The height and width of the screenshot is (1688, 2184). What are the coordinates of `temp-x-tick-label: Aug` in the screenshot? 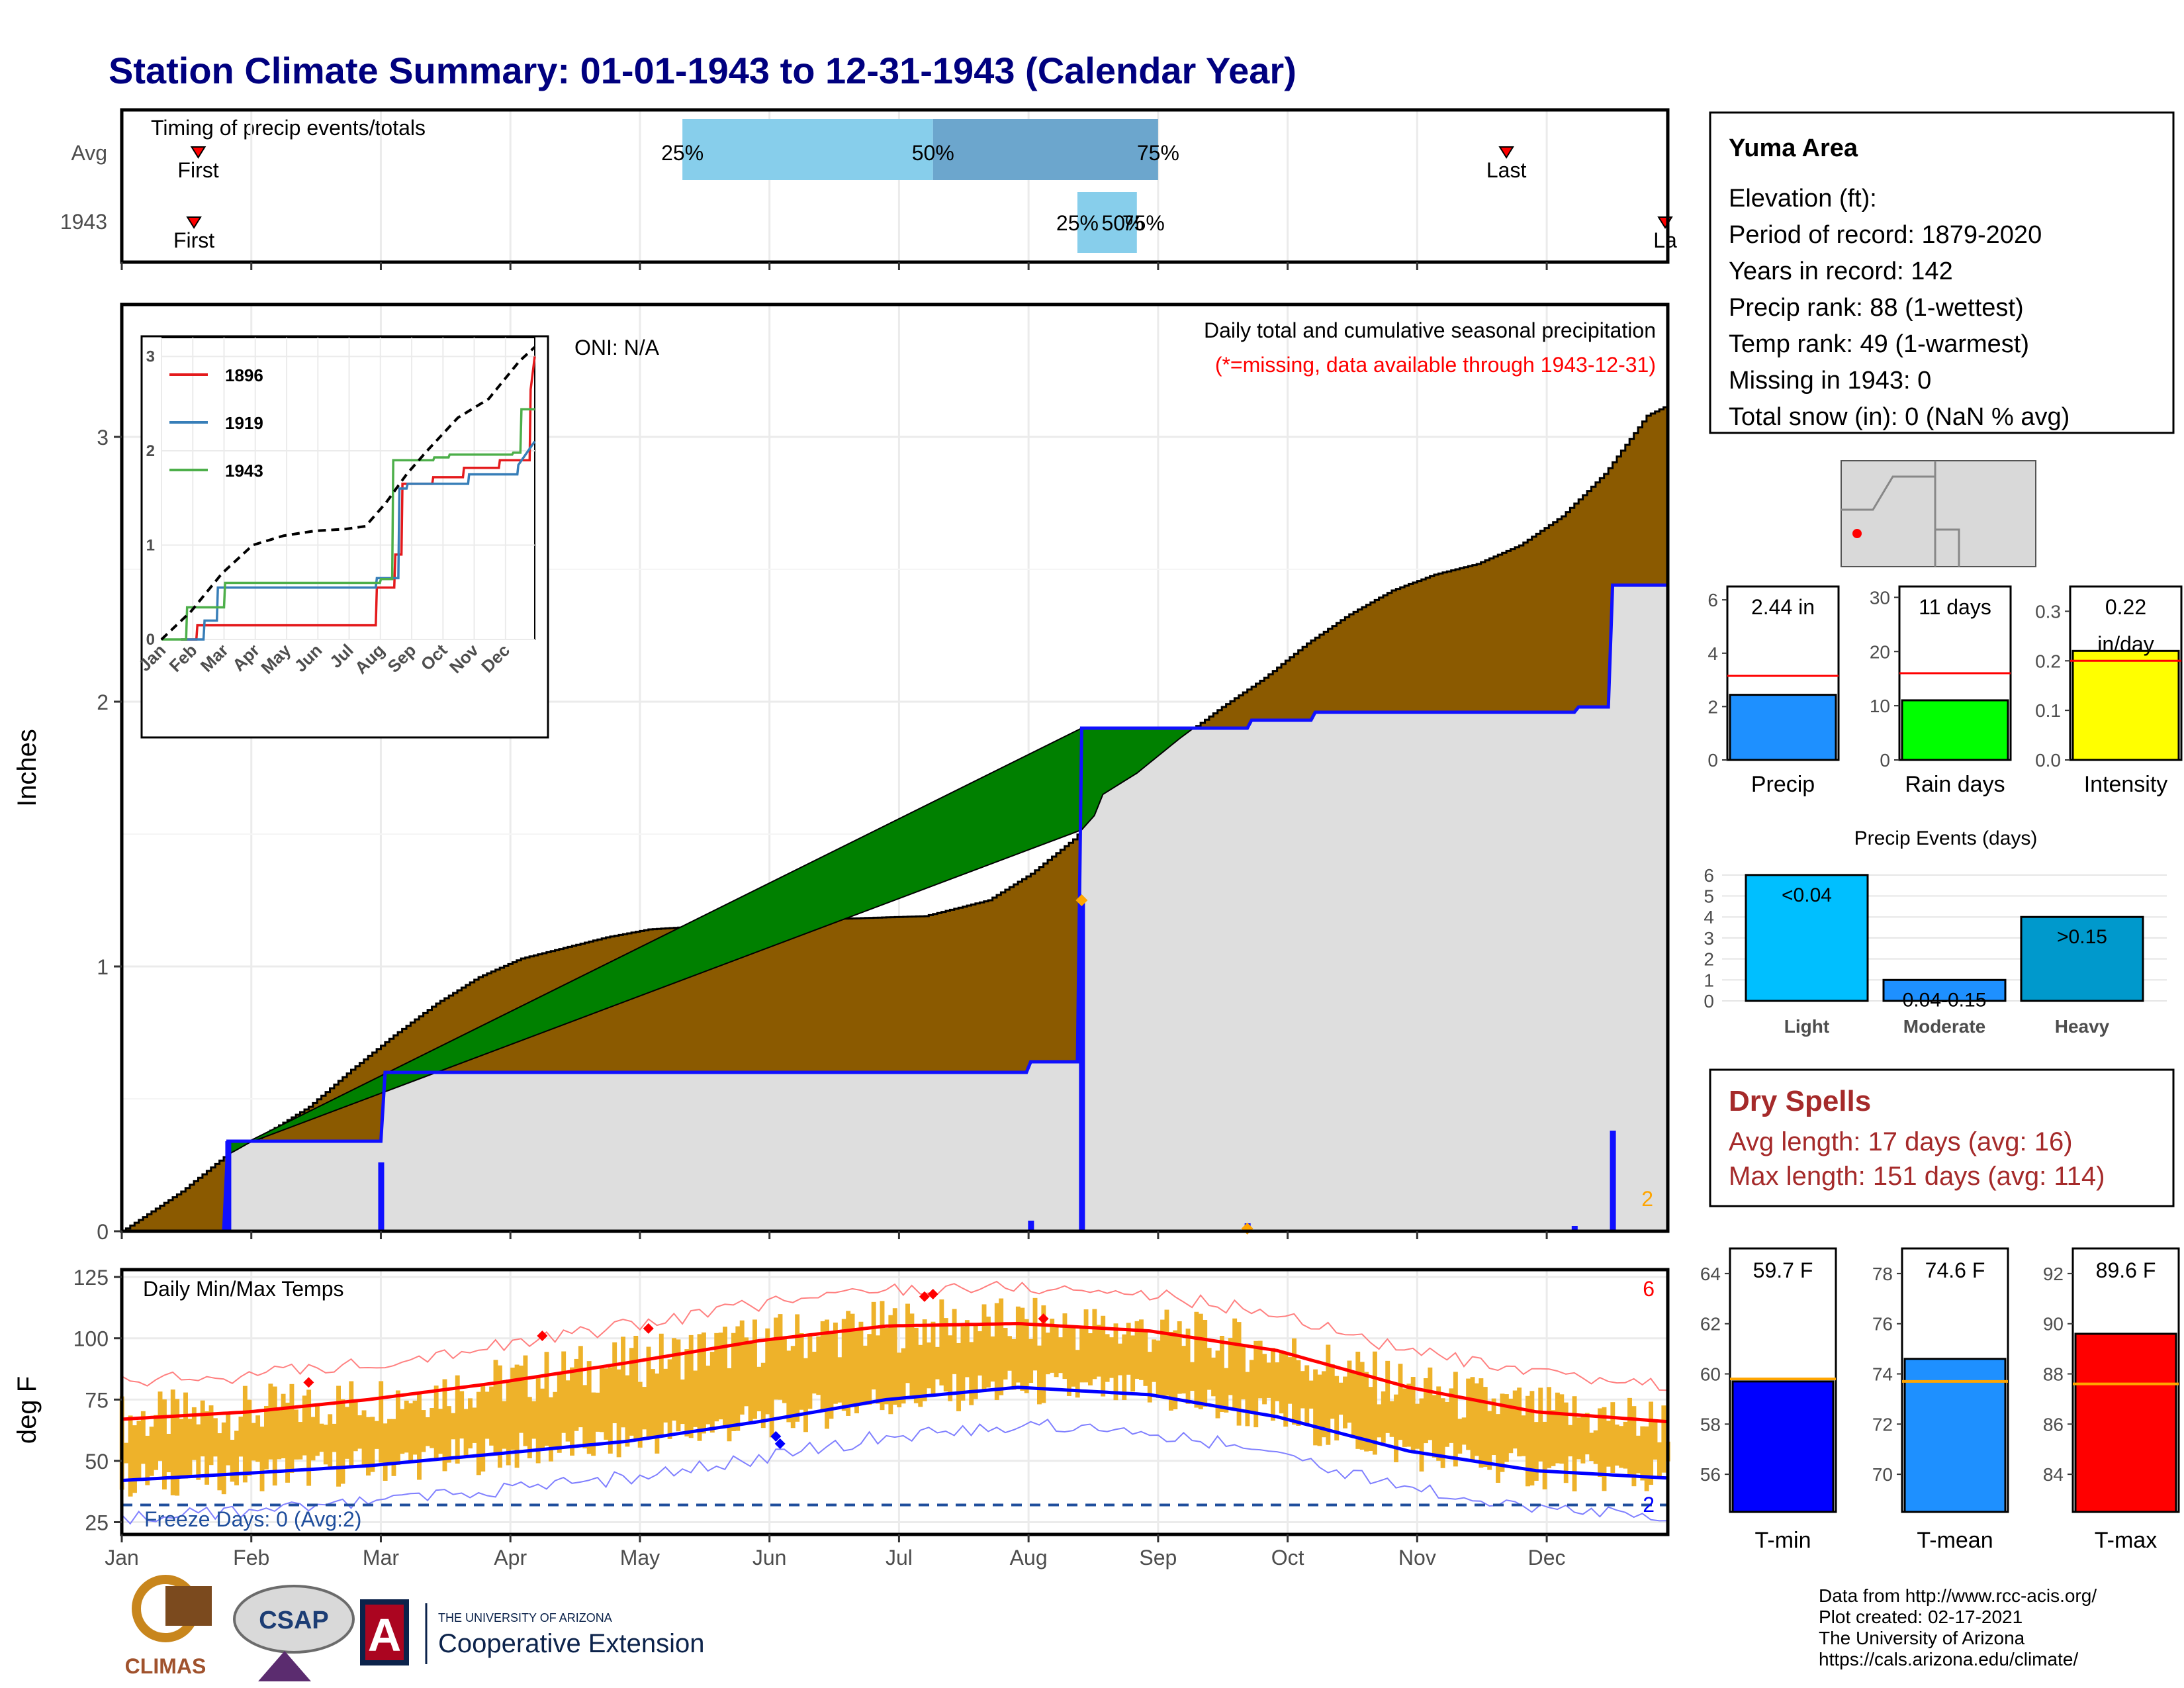 It's located at (1029, 1558).